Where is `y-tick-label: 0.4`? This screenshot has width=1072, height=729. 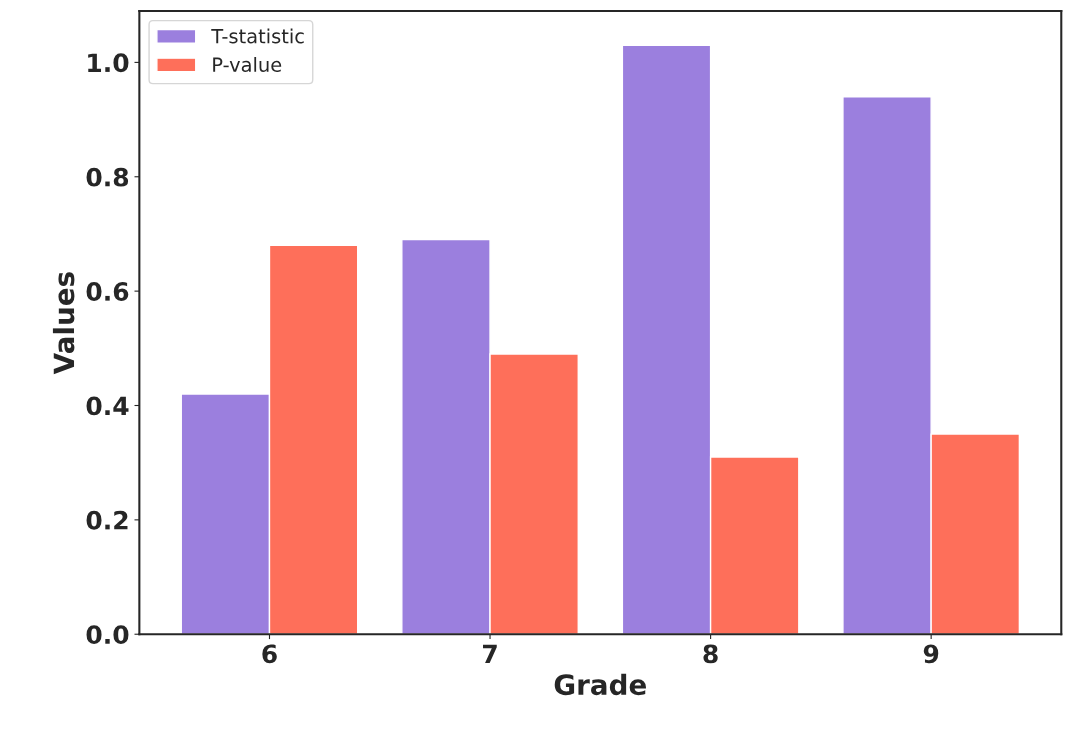 y-tick-label: 0.4 is located at coordinates (107, 406).